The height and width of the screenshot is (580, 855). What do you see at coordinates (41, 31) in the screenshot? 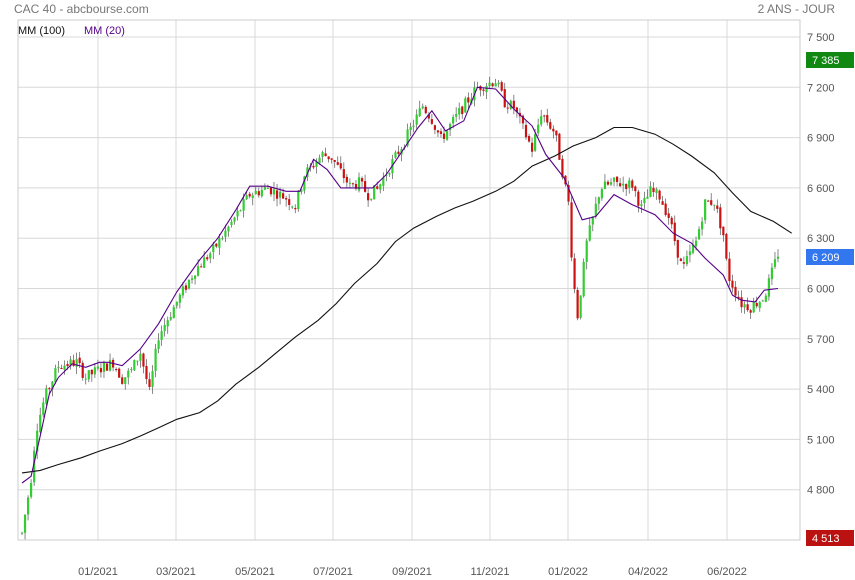
I see `legend-ma100: MM (100)` at bounding box center [41, 31].